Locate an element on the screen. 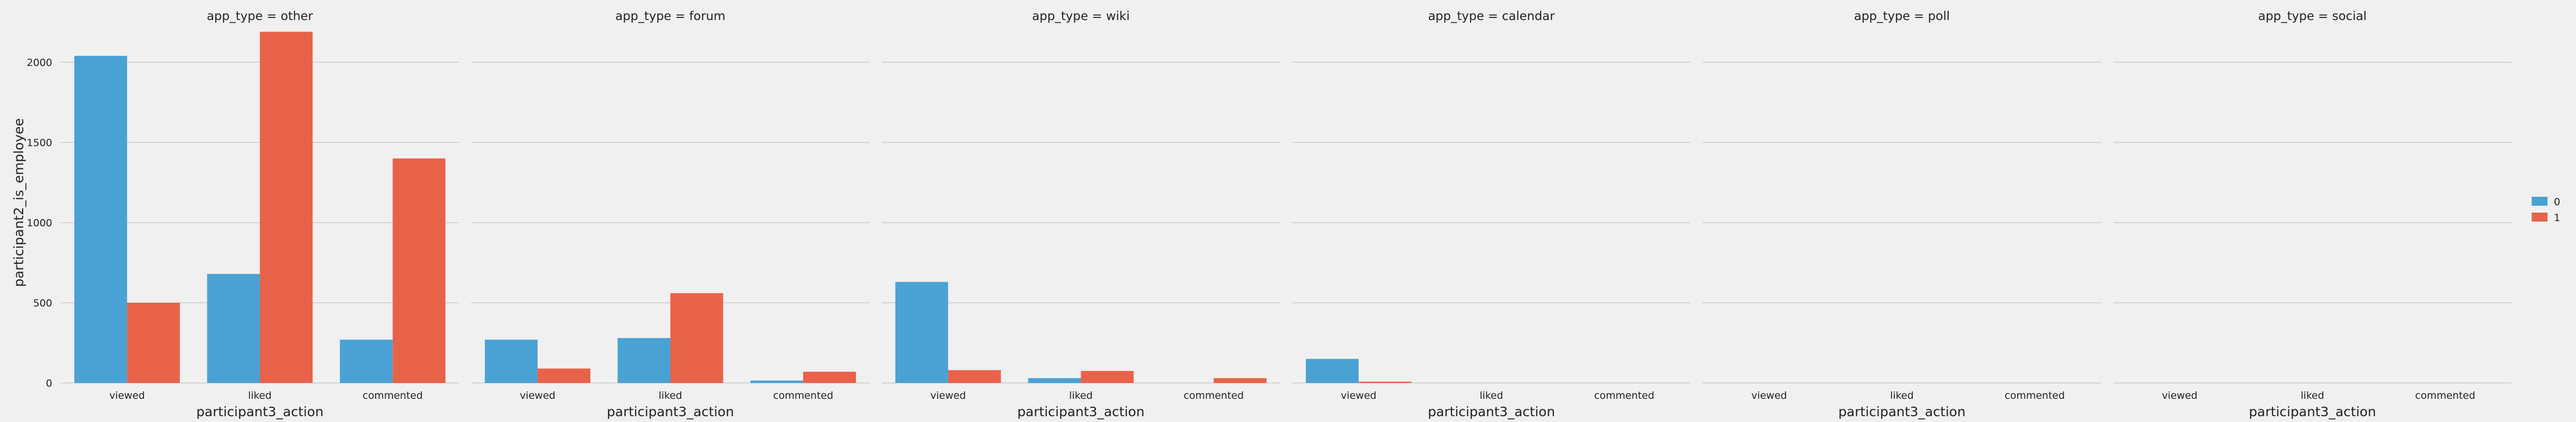 Image resolution: width=2576 pixels, height=422 pixels. y-tick-label: 1500 is located at coordinates (39, 143).